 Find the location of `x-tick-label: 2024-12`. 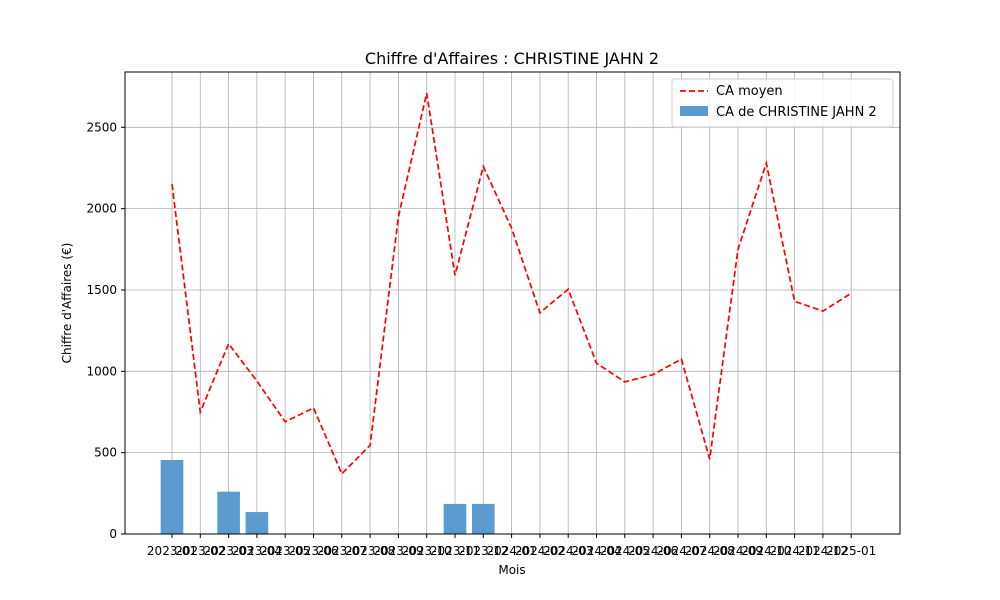

x-tick-label: 2024-12 is located at coordinates (823, 551).